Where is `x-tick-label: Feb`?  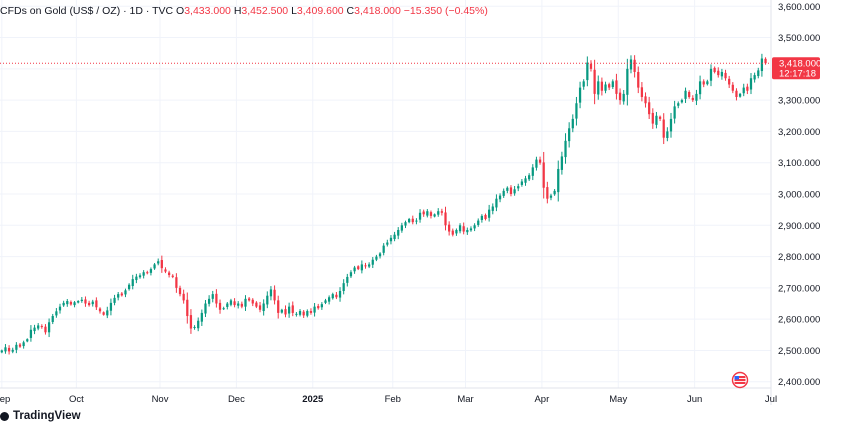 x-tick-label: Feb is located at coordinates (393, 399).